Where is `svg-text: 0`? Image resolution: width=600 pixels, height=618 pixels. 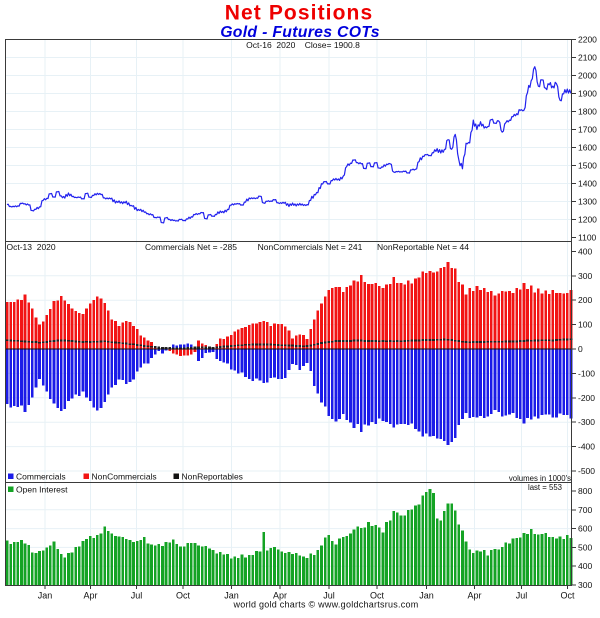
svg-text: 0 is located at coordinates (580, 349).